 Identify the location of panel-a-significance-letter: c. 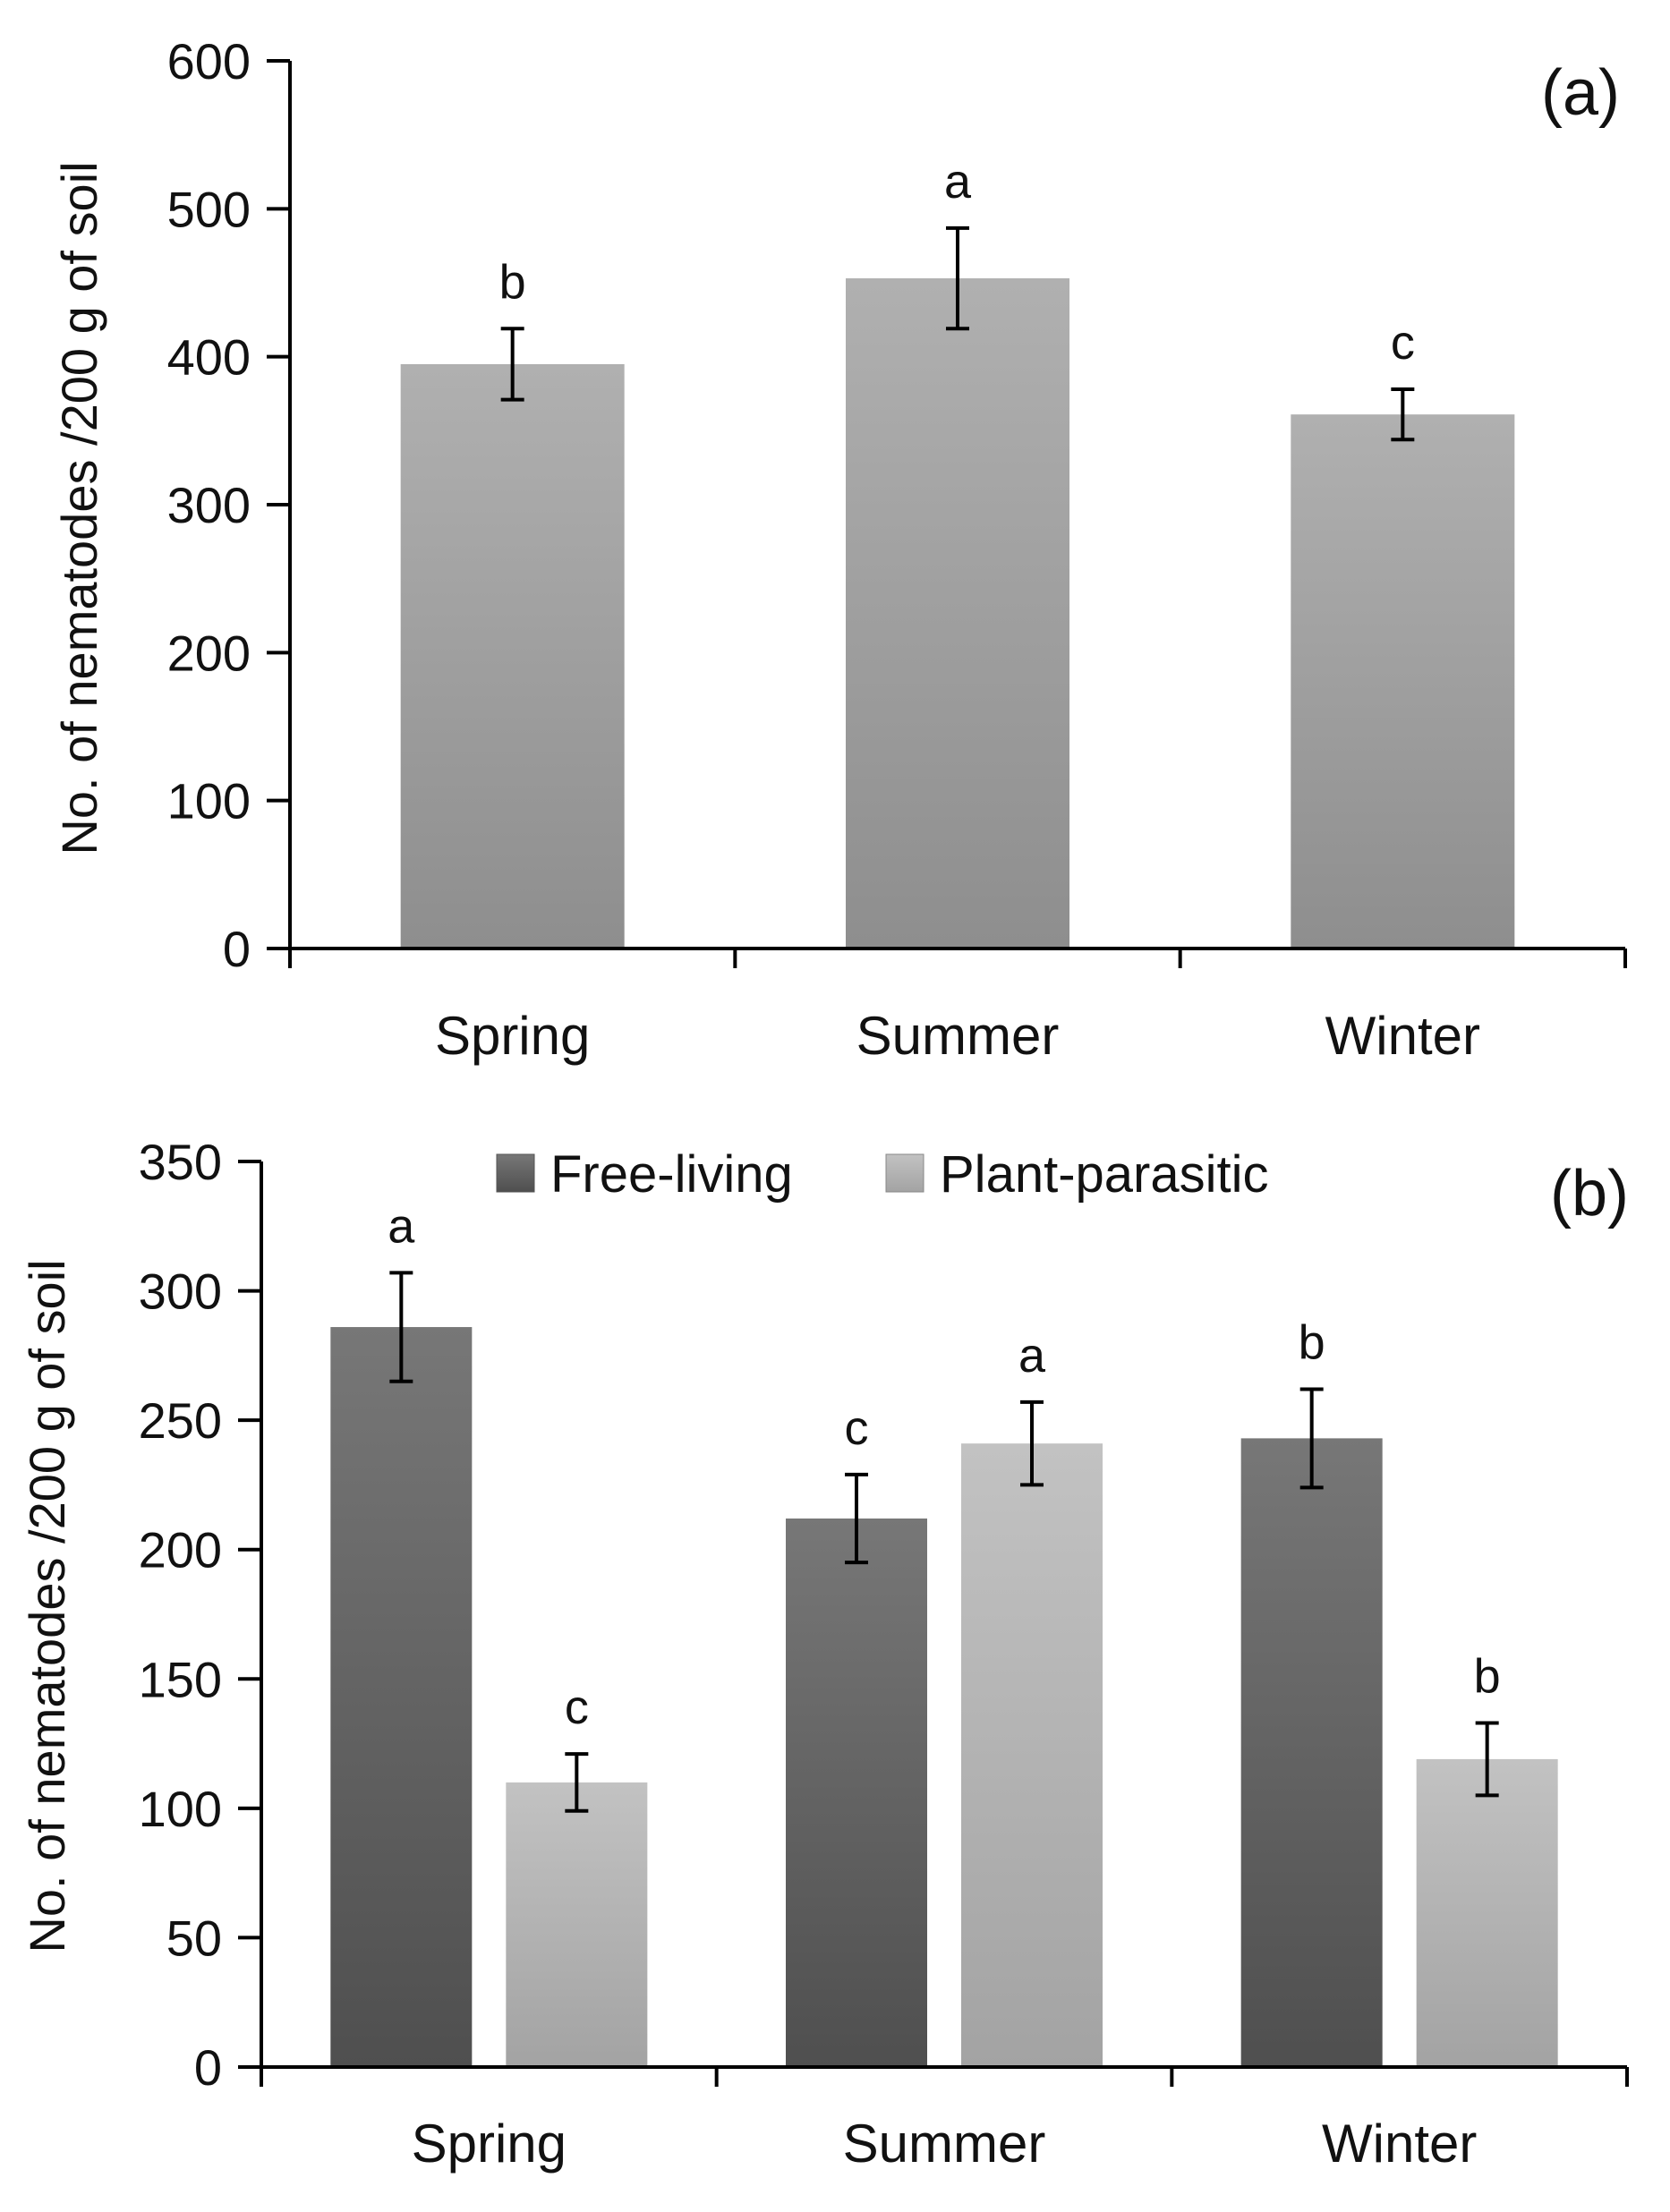
(1403, 343).